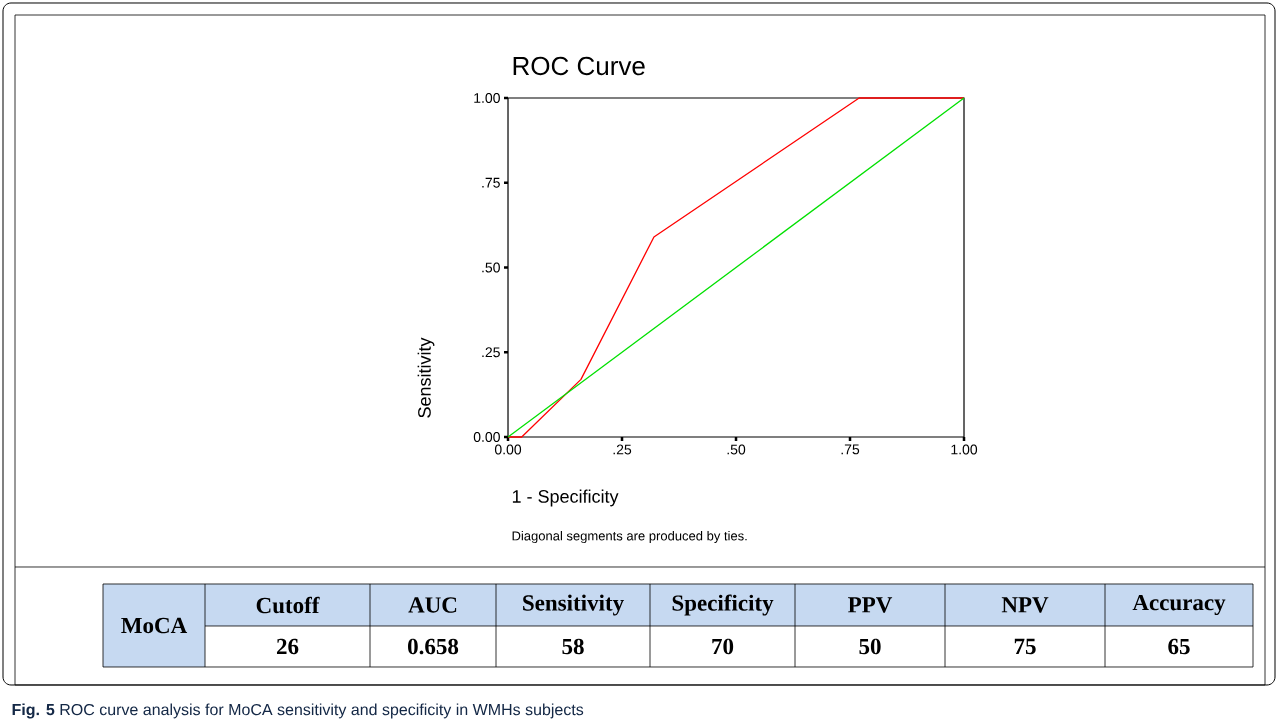 The height and width of the screenshot is (728, 1277). Describe the element at coordinates (870, 605) in the screenshot. I see `text: PPV` at that location.